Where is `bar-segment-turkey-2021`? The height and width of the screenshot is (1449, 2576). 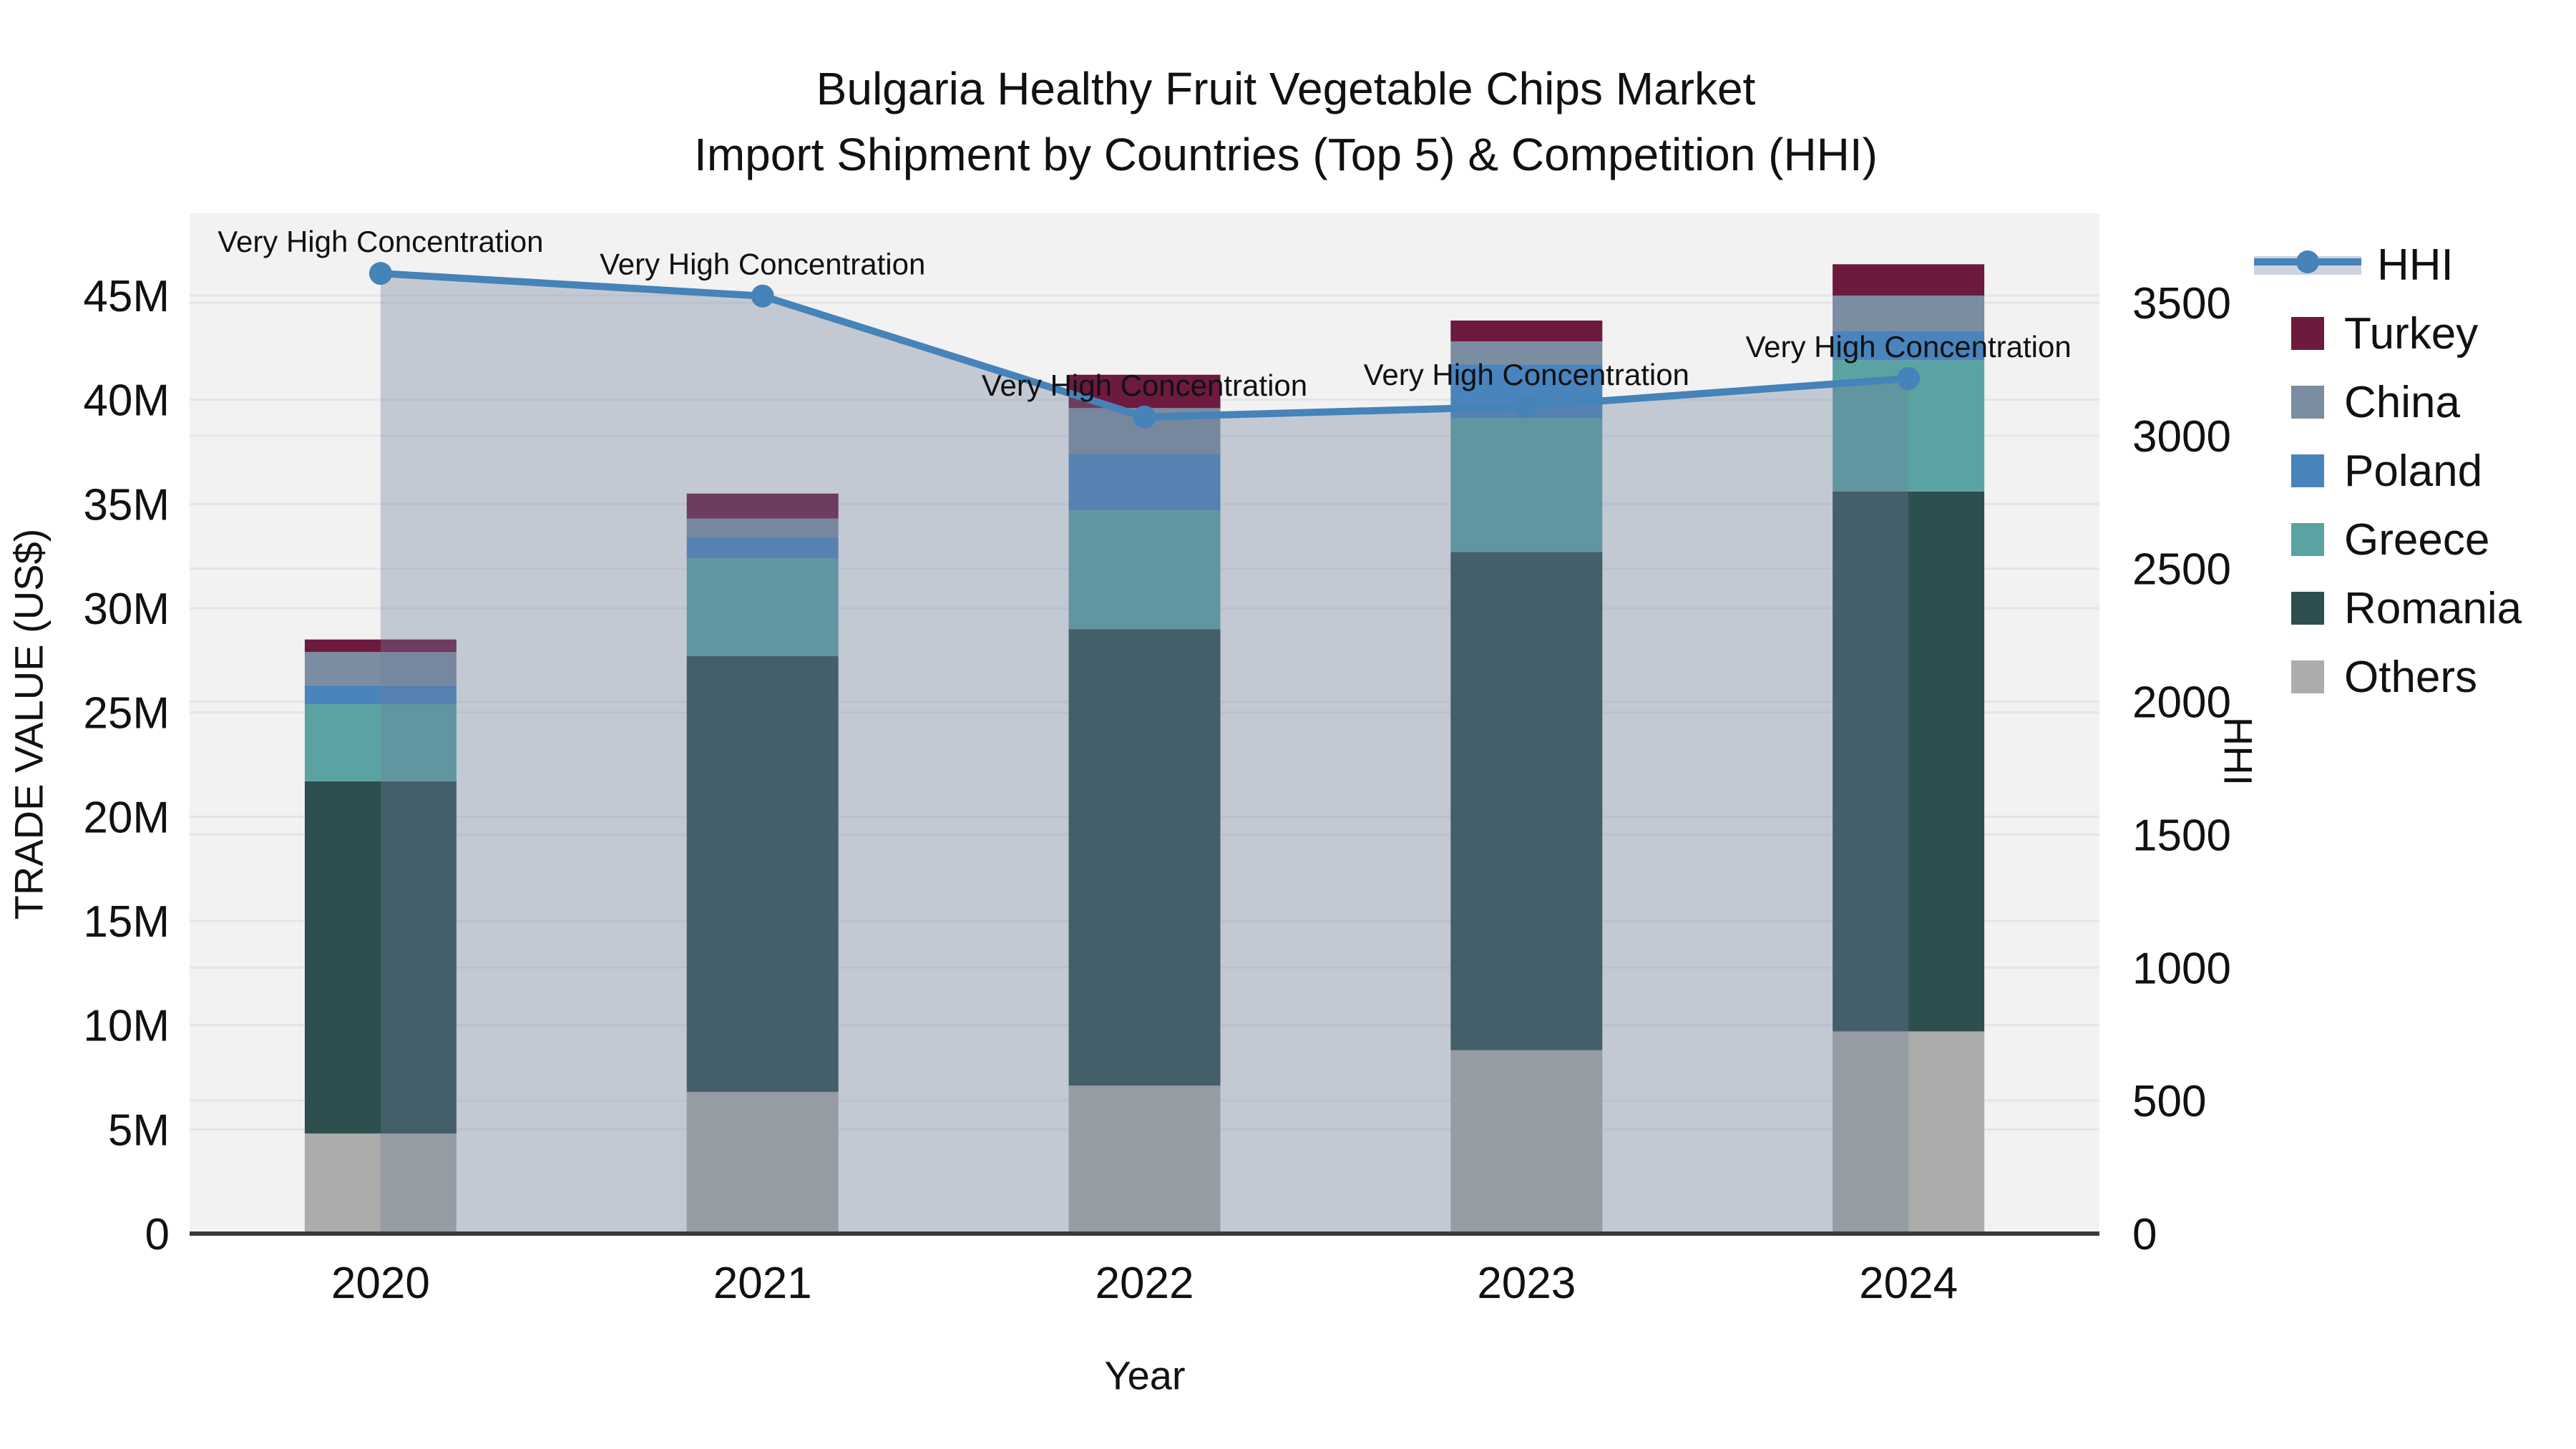
bar-segment-turkey-2021 is located at coordinates (762, 506).